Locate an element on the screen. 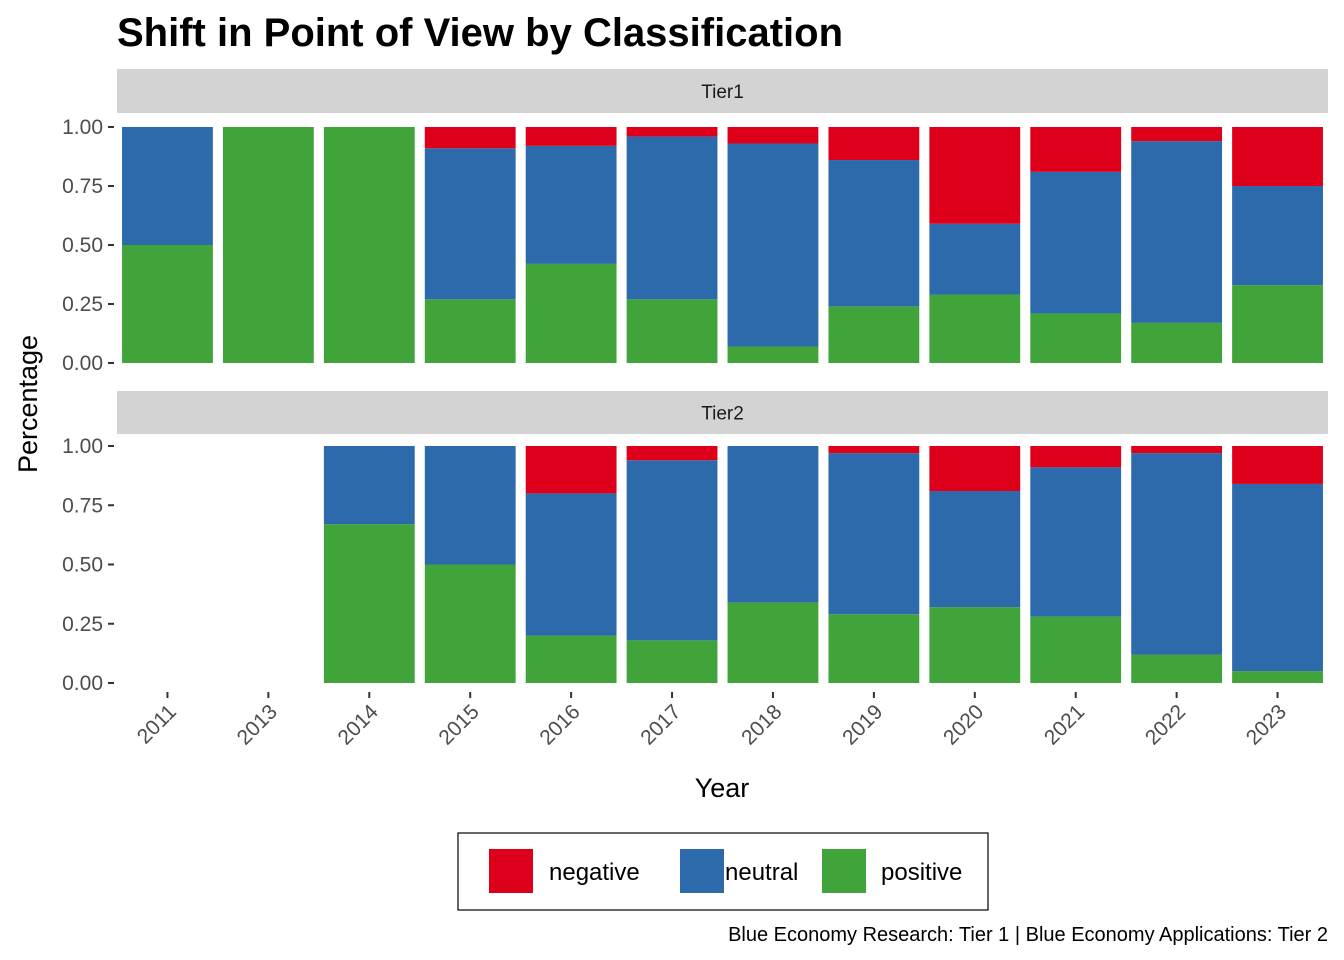  bar-neutral-tier1-2019 is located at coordinates (874, 233).